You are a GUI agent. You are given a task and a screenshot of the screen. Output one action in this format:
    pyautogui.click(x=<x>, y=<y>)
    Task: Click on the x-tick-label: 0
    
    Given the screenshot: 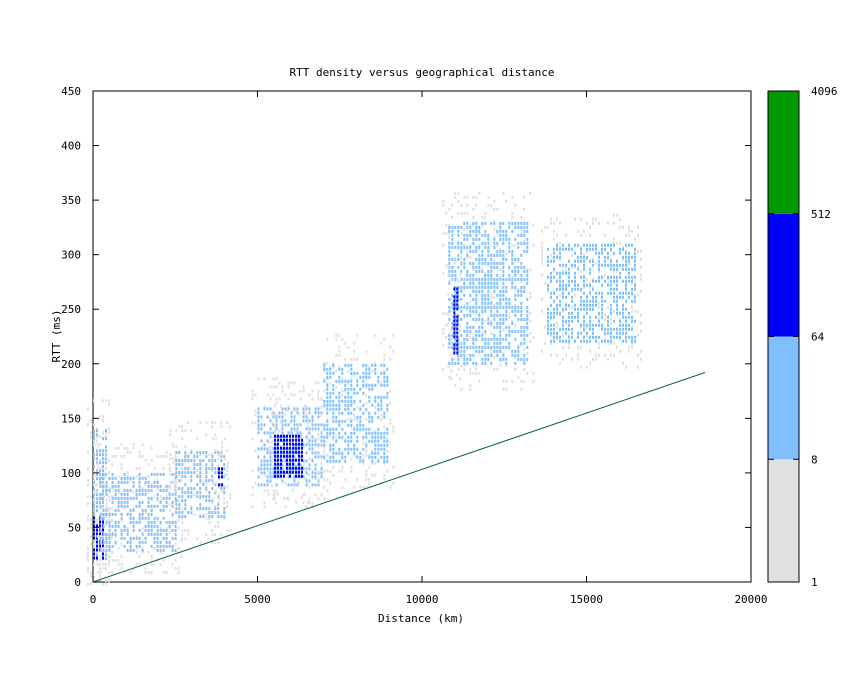 What is the action you would take?
    pyautogui.click(x=93, y=599)
    